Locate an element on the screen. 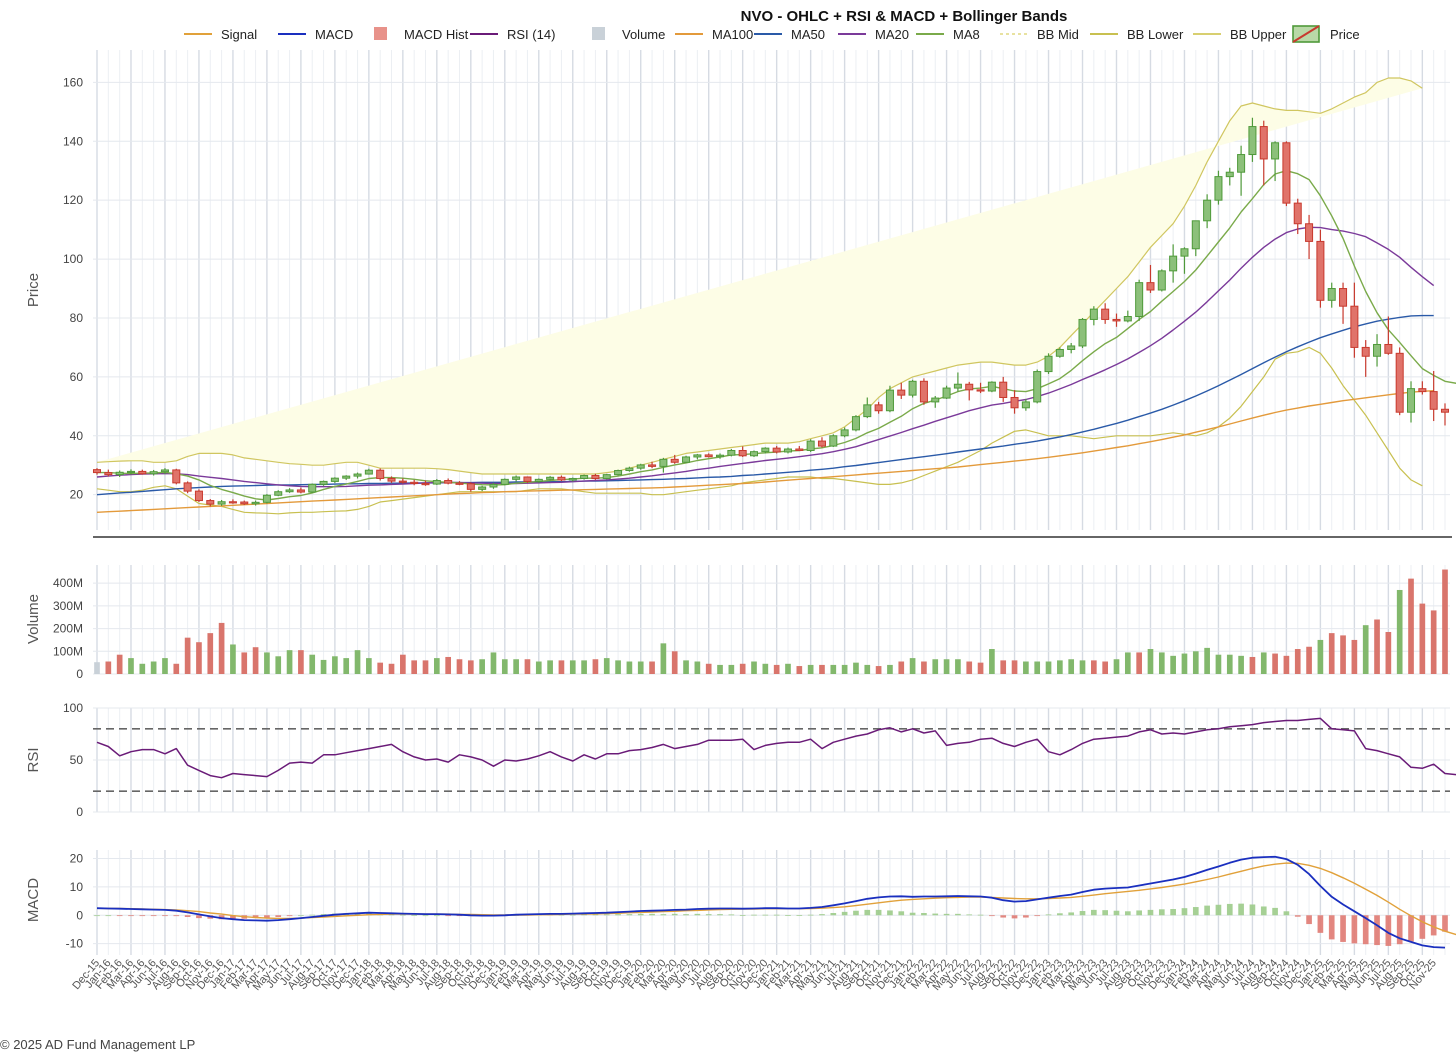 This screenshot has width=1456, height=1057. copyright-text: © 2025 AD Fund Management LP is located at coordinates (98, 1044).